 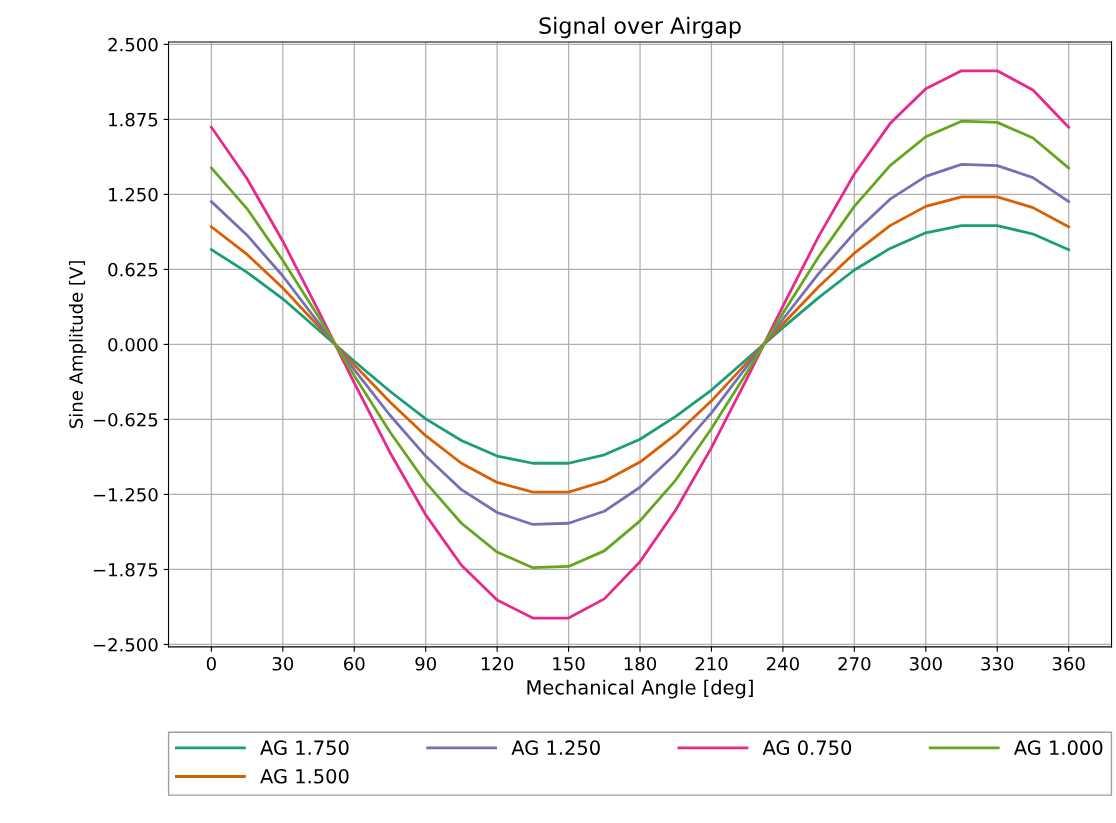 What do you see at coordinates (783, 663) in the screenshot?
I see `x-tick-label: 240` at bounding box center [783, 663].